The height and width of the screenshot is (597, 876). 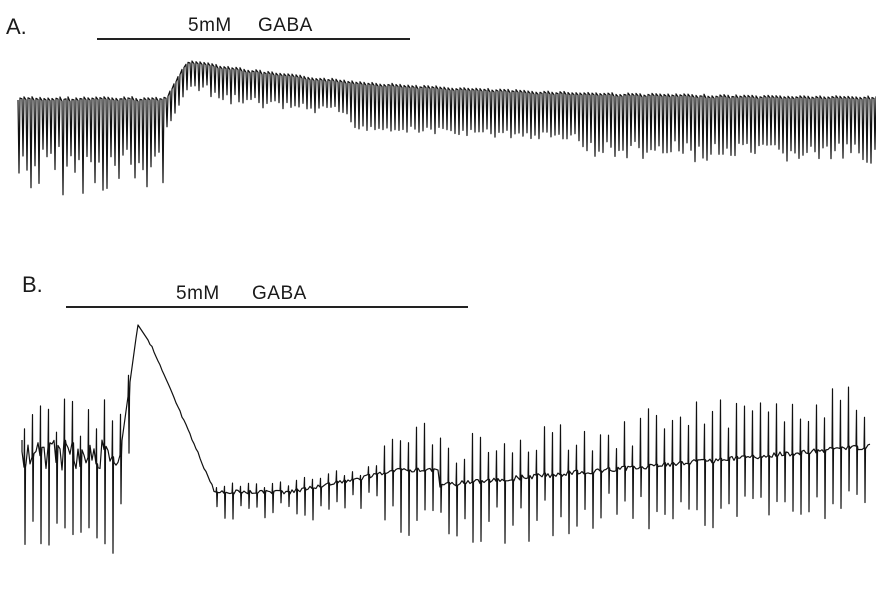 I want to click on panel-a-concentration-label: 5mM, so click(x=210, y=25).